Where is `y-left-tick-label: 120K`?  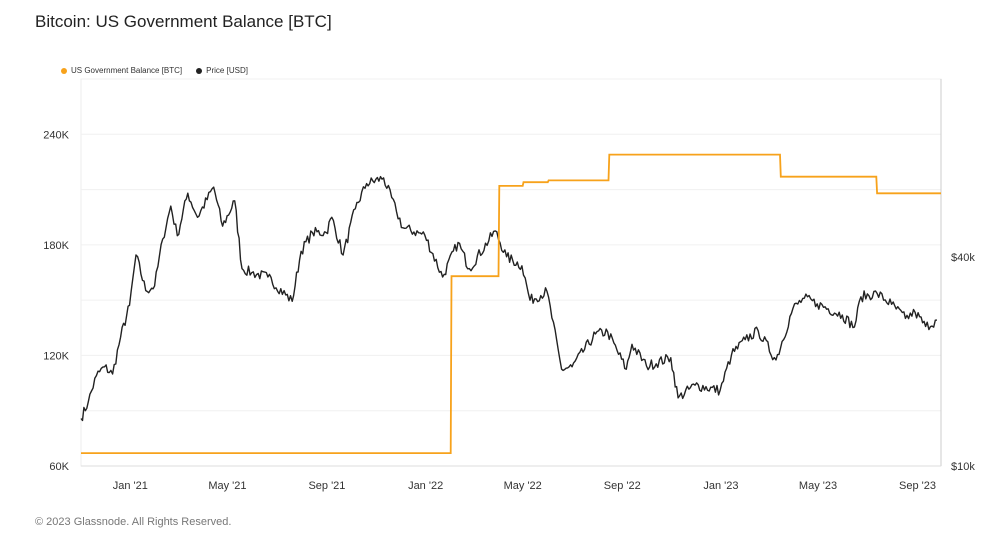
y-left-tick-label: 120K is located at coordinates (56, 356).